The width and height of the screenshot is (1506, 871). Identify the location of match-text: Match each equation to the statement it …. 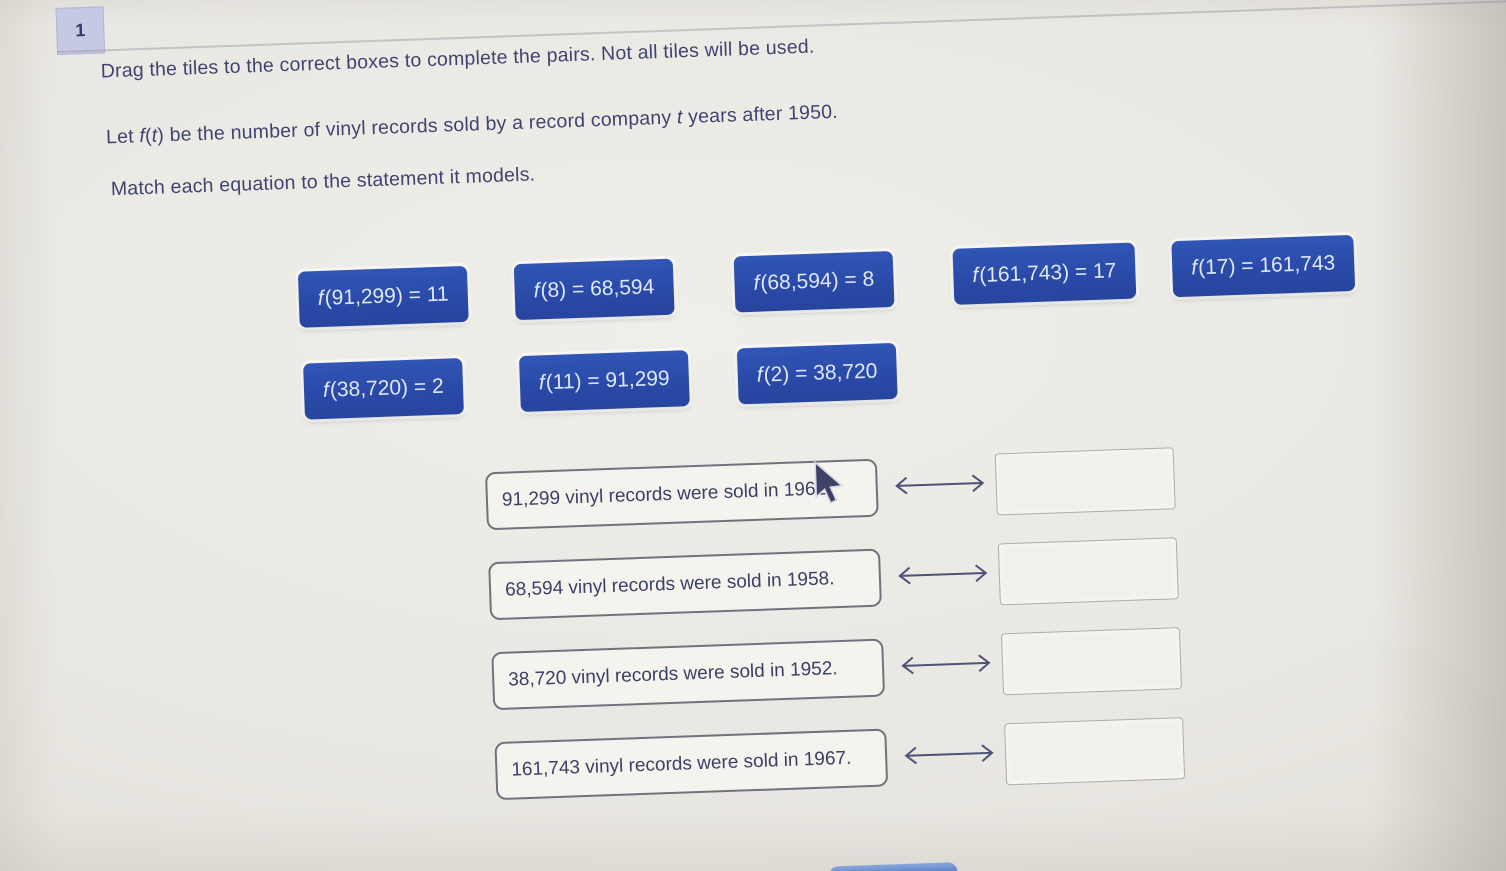
(323, 182).